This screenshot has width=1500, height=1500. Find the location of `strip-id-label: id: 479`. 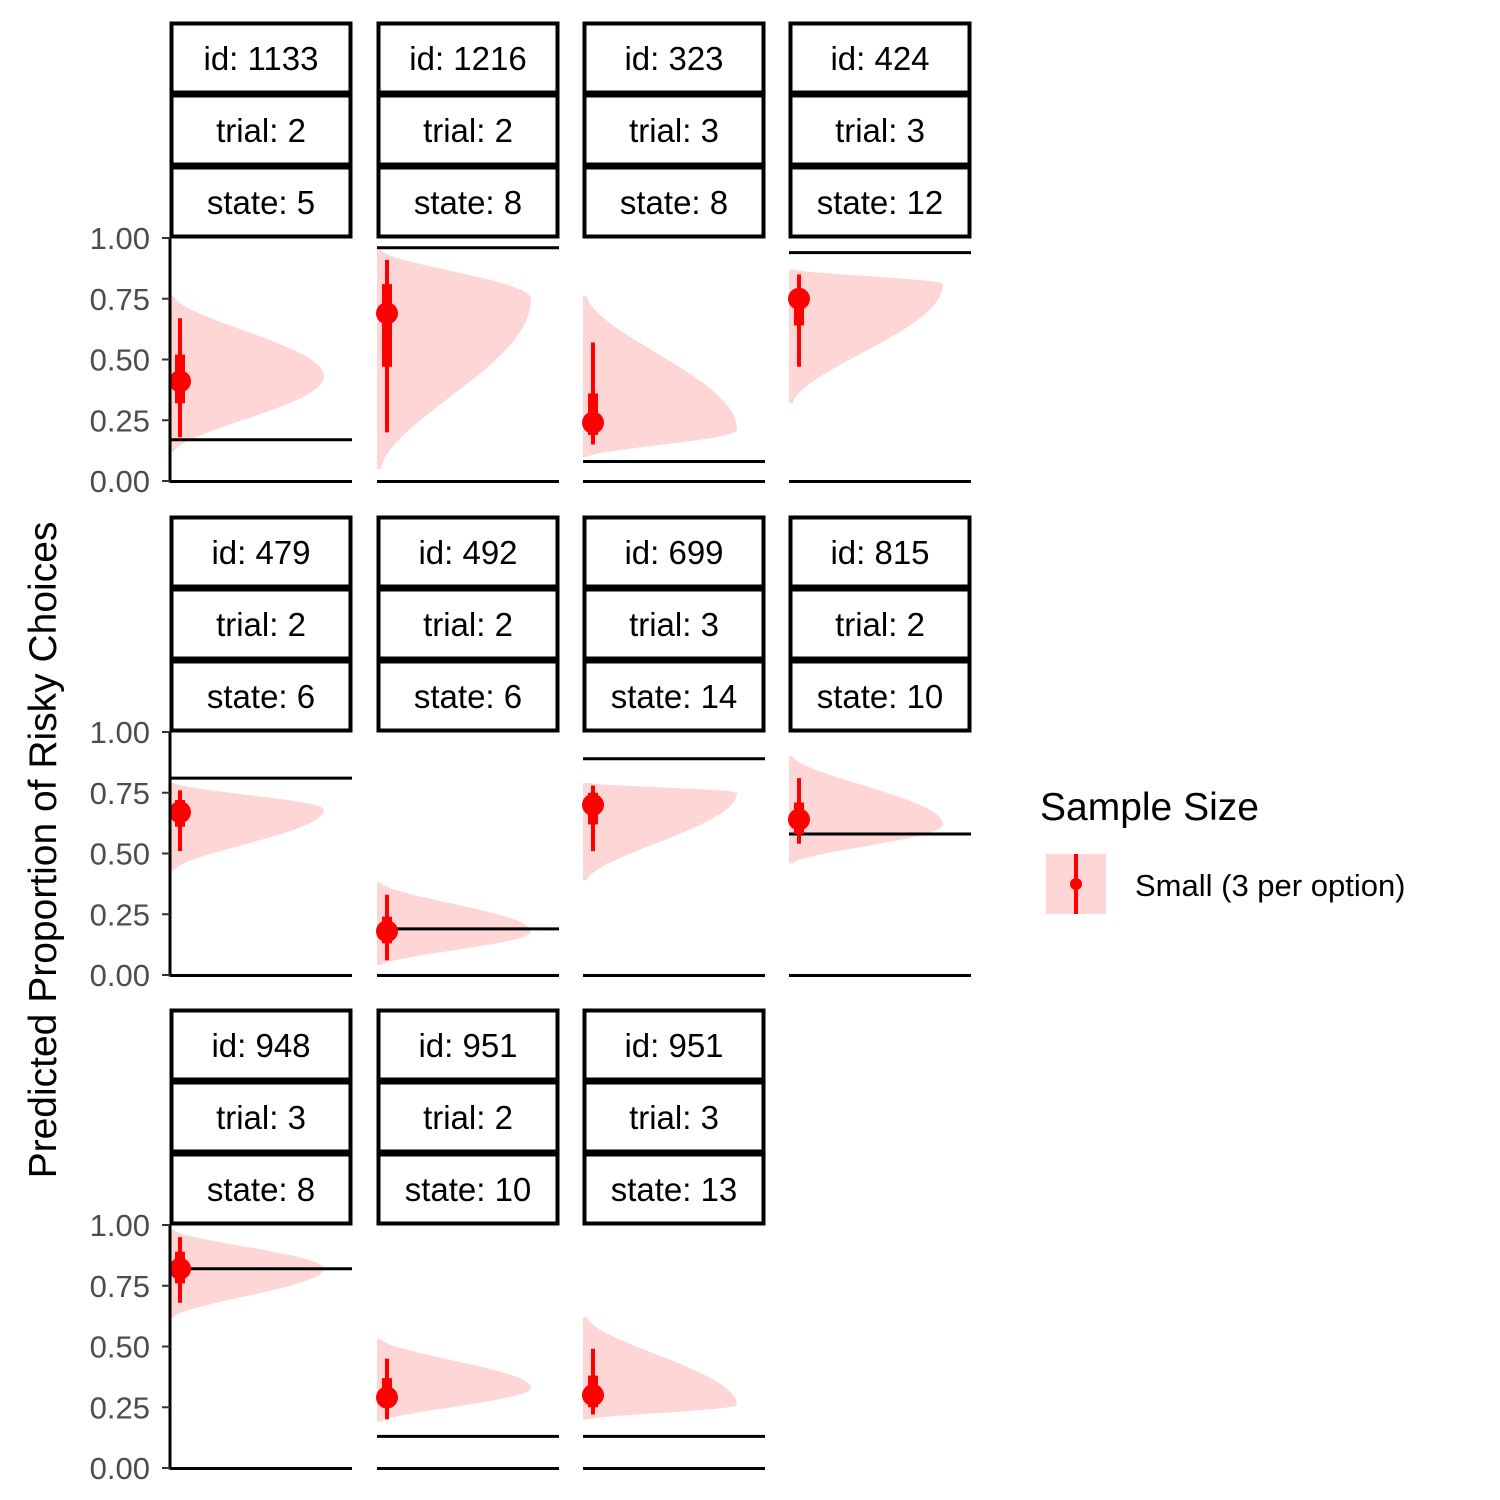

strip-id-label: id: 479 is located at coordinates (260, 552).